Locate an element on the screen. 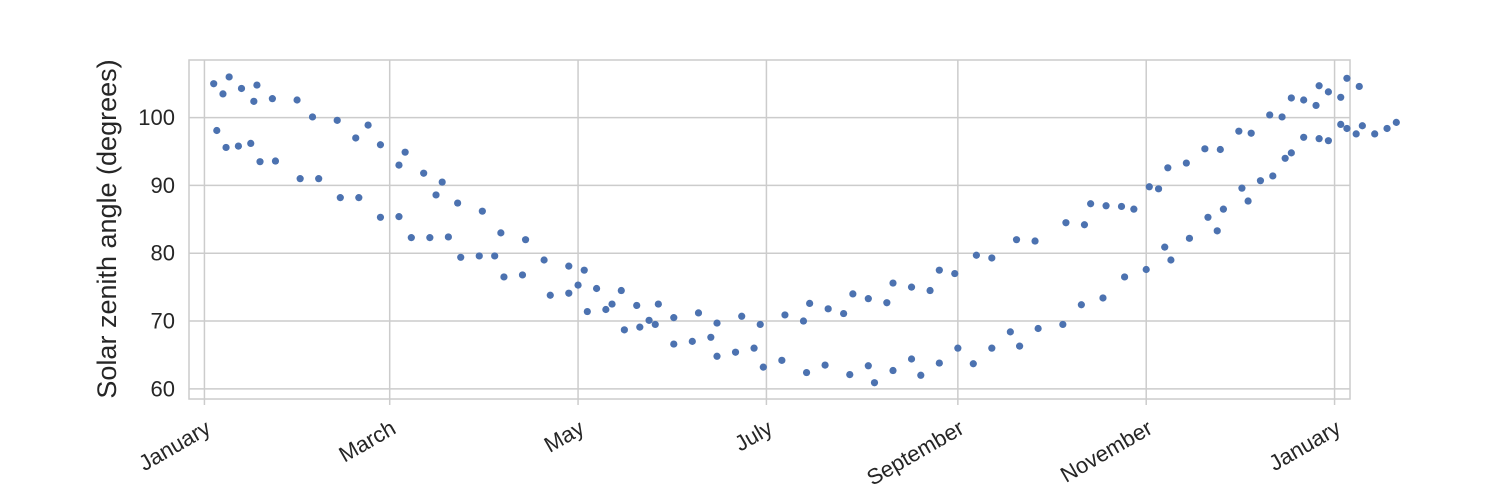  y-tick-label: 80 is located at coordinates (163, 253).